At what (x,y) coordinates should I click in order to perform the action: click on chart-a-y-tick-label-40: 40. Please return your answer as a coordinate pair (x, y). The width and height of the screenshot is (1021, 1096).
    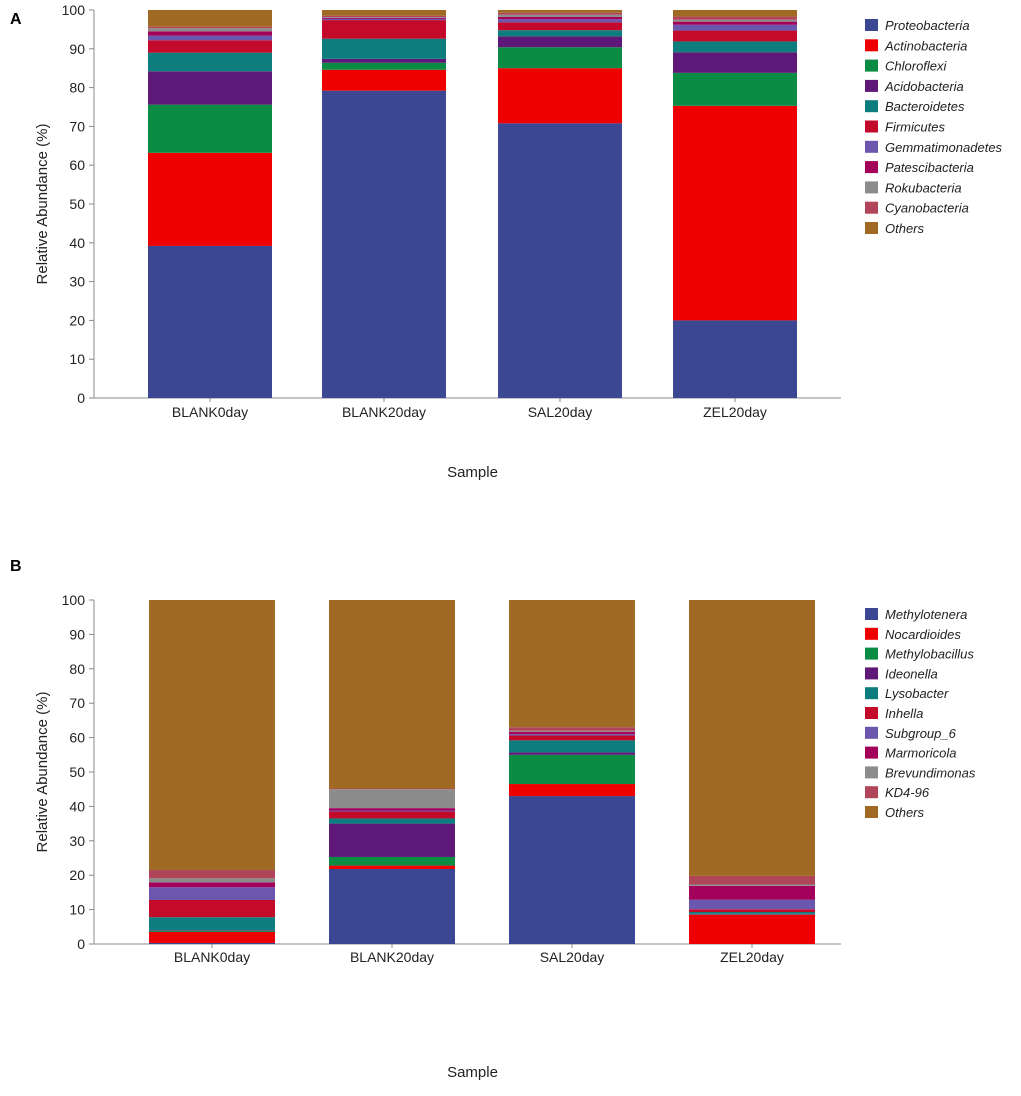
    Looking at the image, I should click on (77, 243).